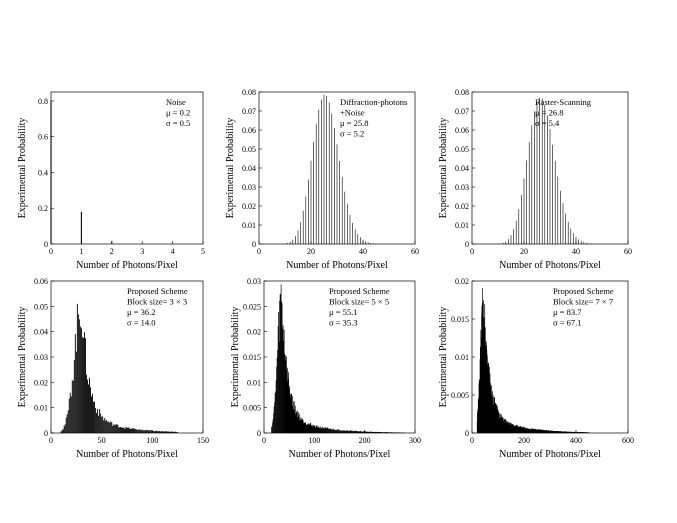 The image size is (677, 523). I want to click on annotation-line: μ = 0.2, so click(178, 113).